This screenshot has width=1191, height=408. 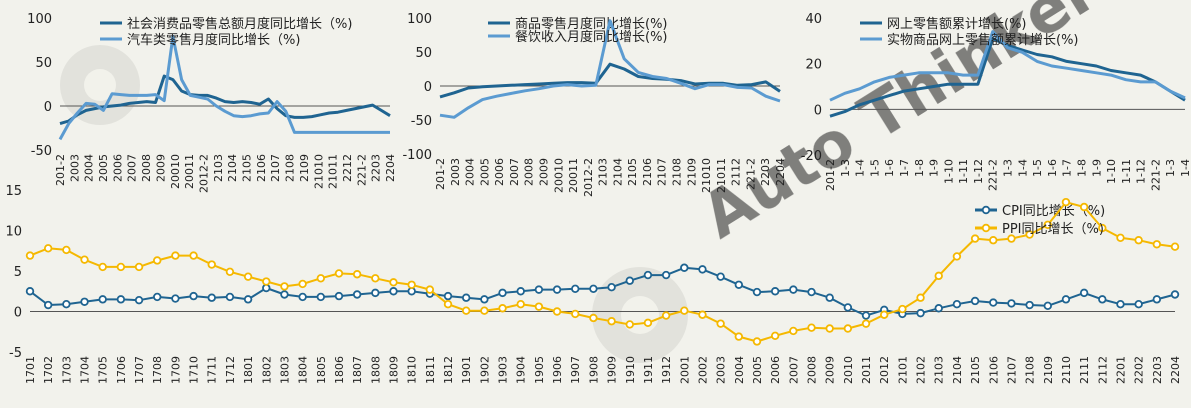 I want to click on x-tick-label: 1812, so click(x=448, y=370).